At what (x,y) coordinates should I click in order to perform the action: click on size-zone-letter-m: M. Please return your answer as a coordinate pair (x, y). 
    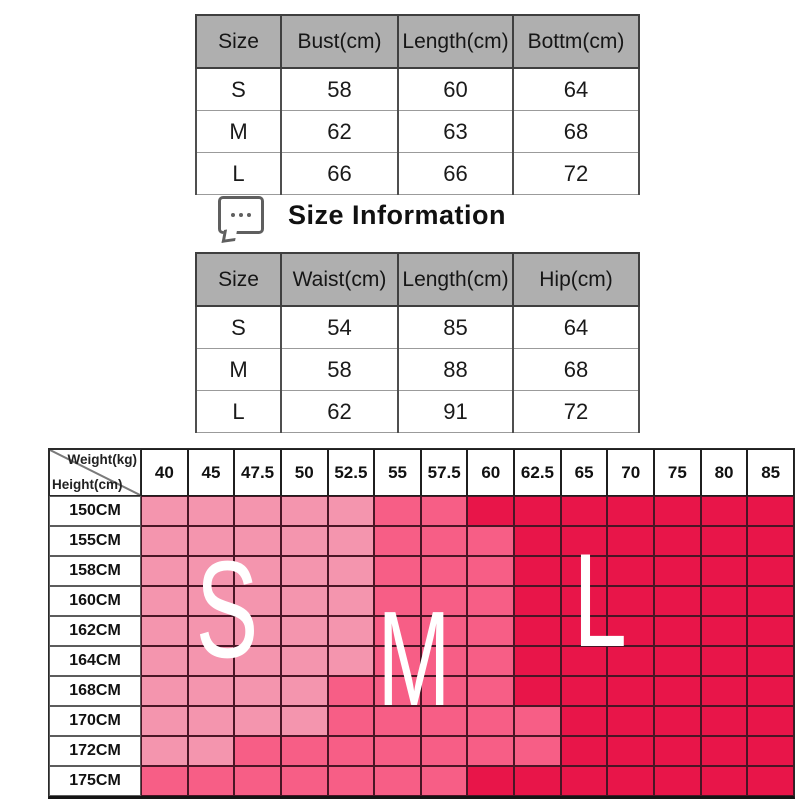
    Looking at the image, I should click on (414, 658).